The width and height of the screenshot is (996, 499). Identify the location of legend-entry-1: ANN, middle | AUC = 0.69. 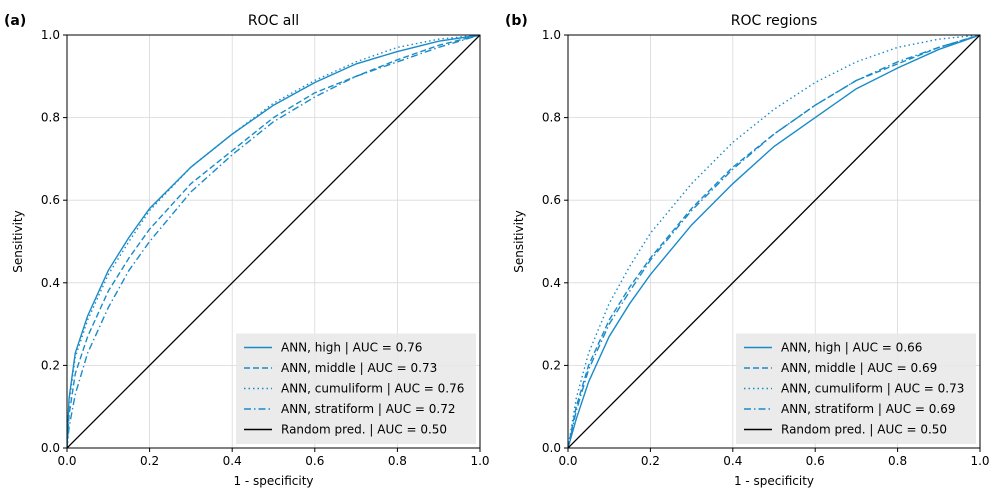
(859, 368).